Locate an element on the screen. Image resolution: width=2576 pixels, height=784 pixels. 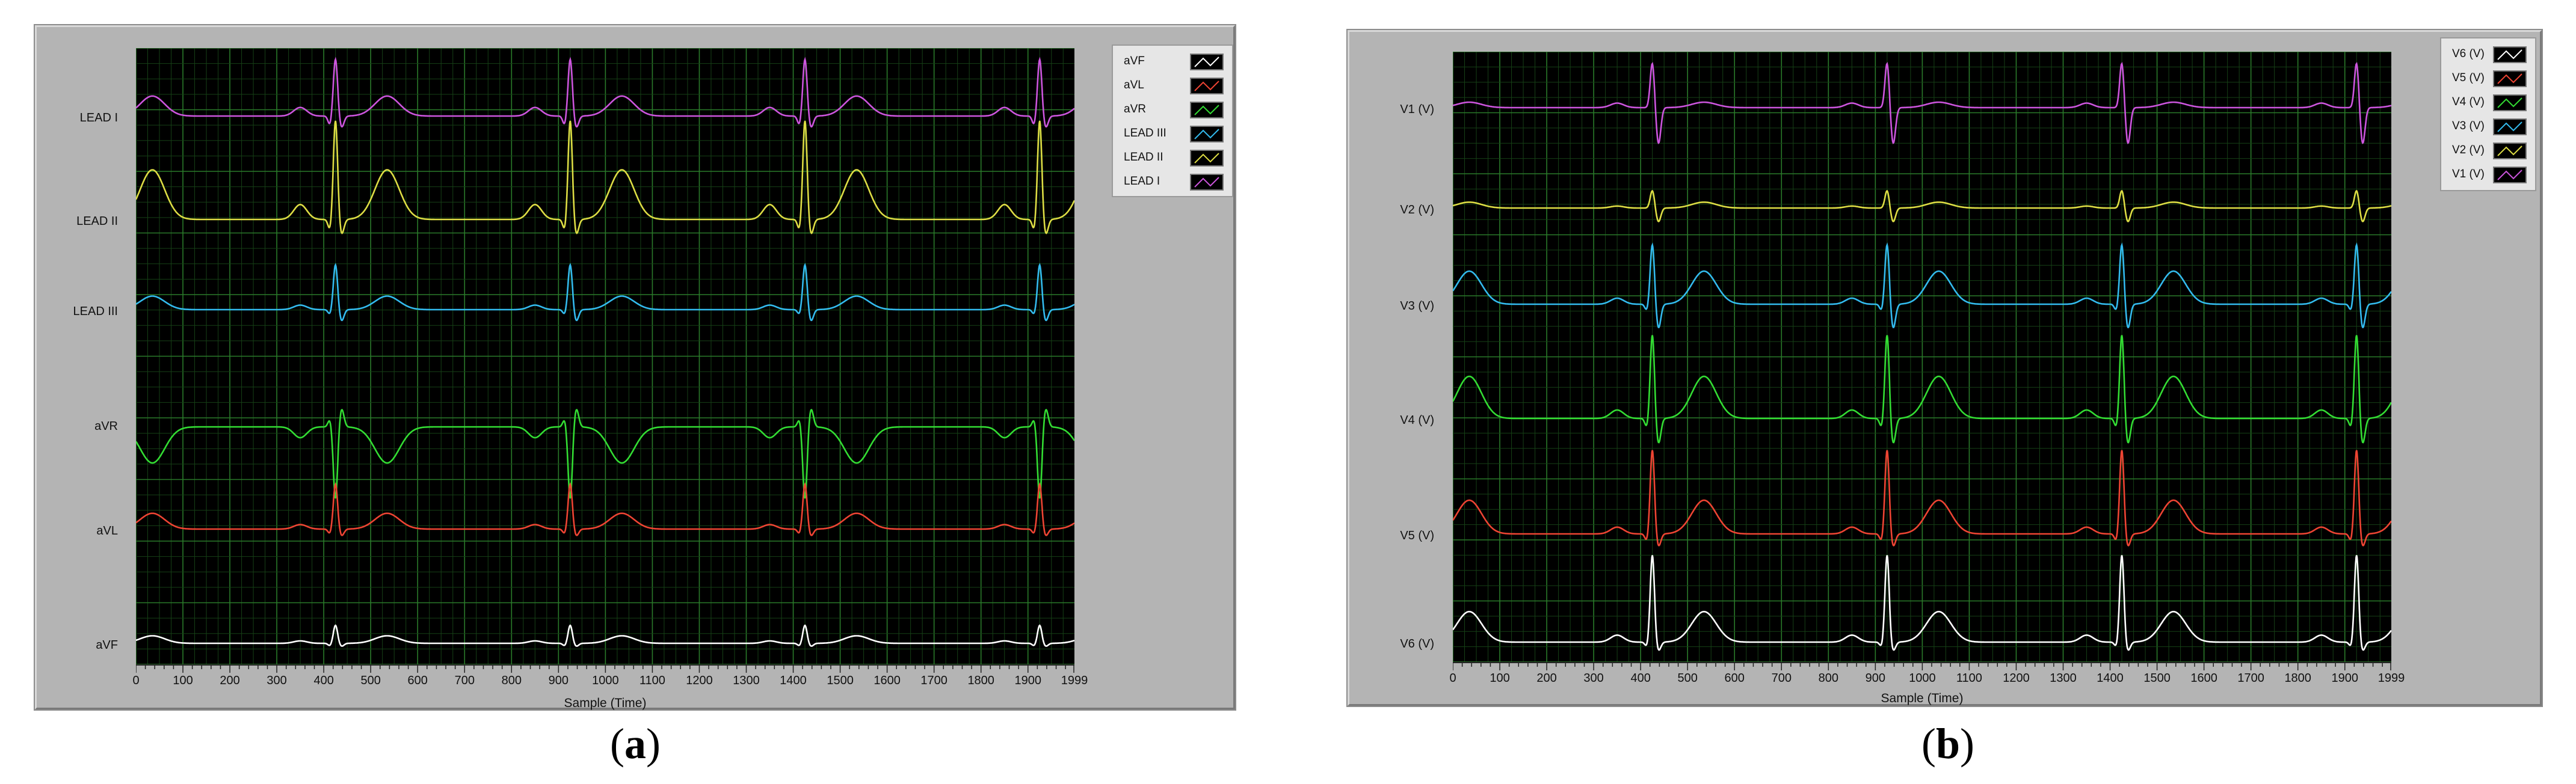
x-tick-label: 900 is located at coordinates (558, 680).